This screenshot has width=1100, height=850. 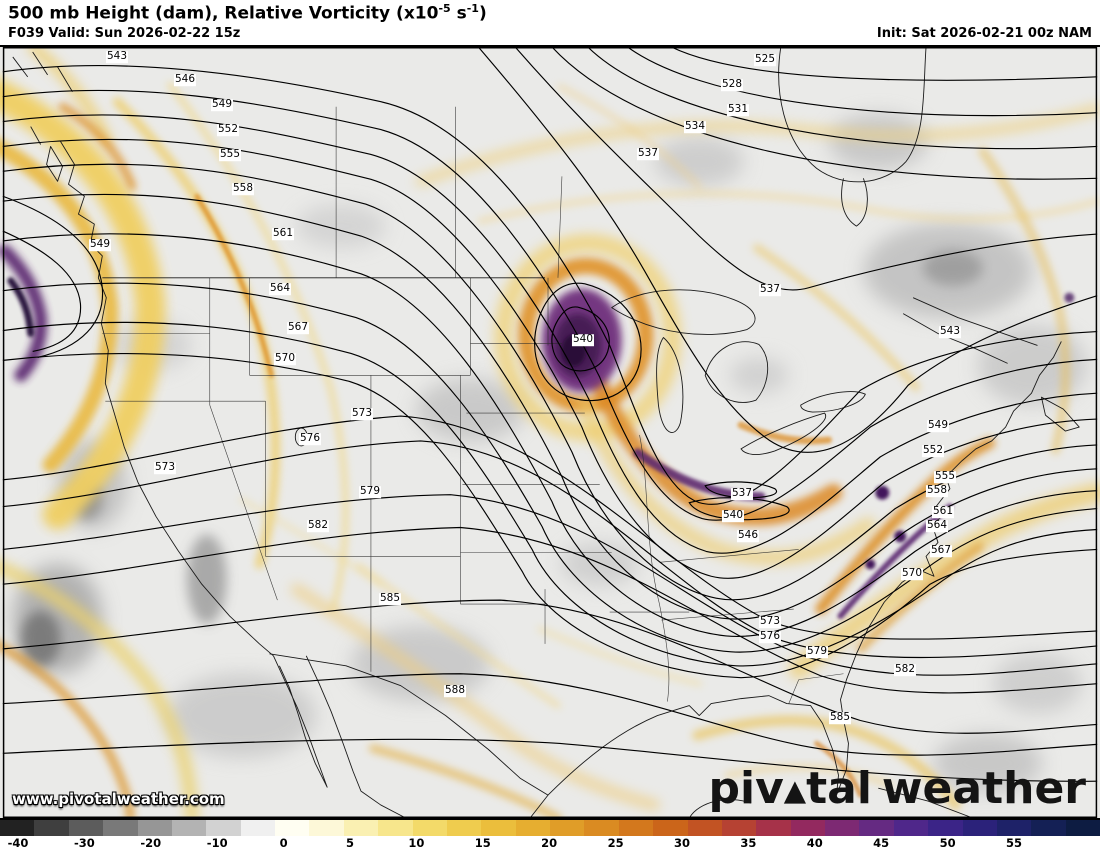 I want to click on pivotal-weather-logo: piv▲tal weather, so click(x=897, y=788).